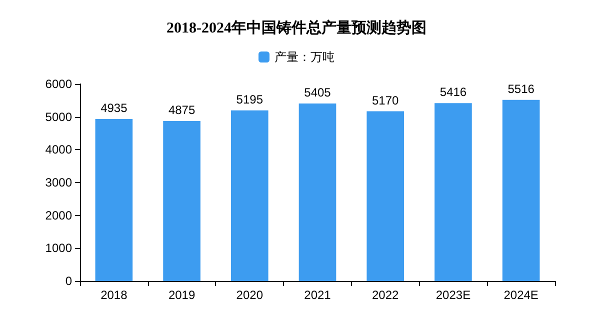 This screenshot has width=593, height=321. Describe the element at coordinates (58, 149) in the screenshot. I see `y-tick-label: 4000` at that location.